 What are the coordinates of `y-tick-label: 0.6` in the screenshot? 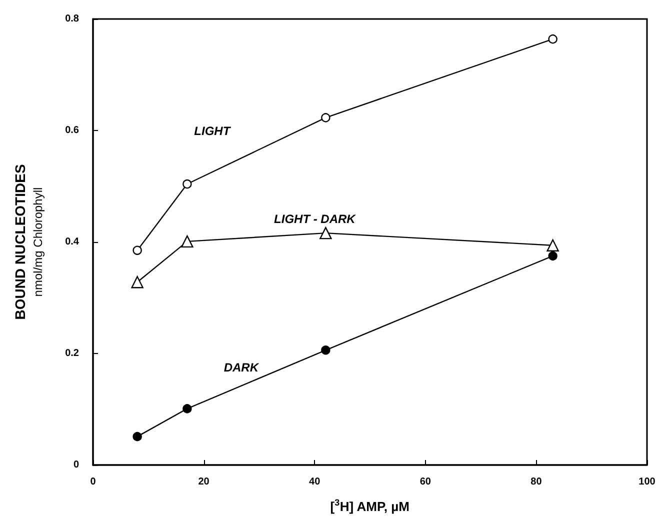 It's located at (72, 130).